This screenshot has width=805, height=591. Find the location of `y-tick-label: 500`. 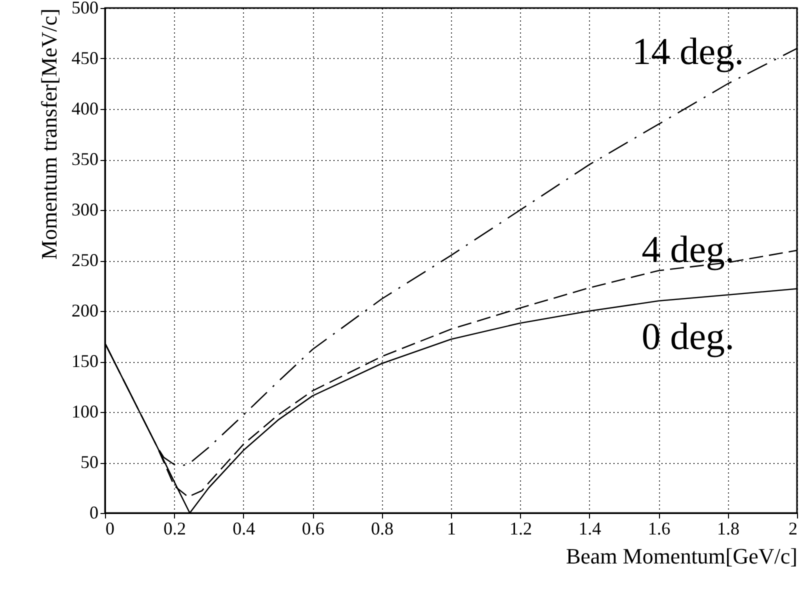

y-tick-label: 500 is located at coordinates (85, 9).